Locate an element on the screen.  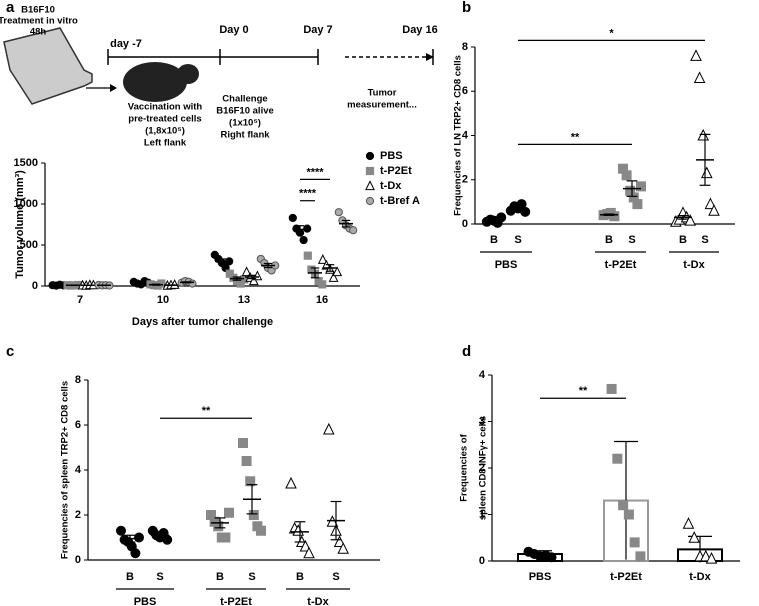
legend-label: t-Dx is located at coordinates (391, 186).